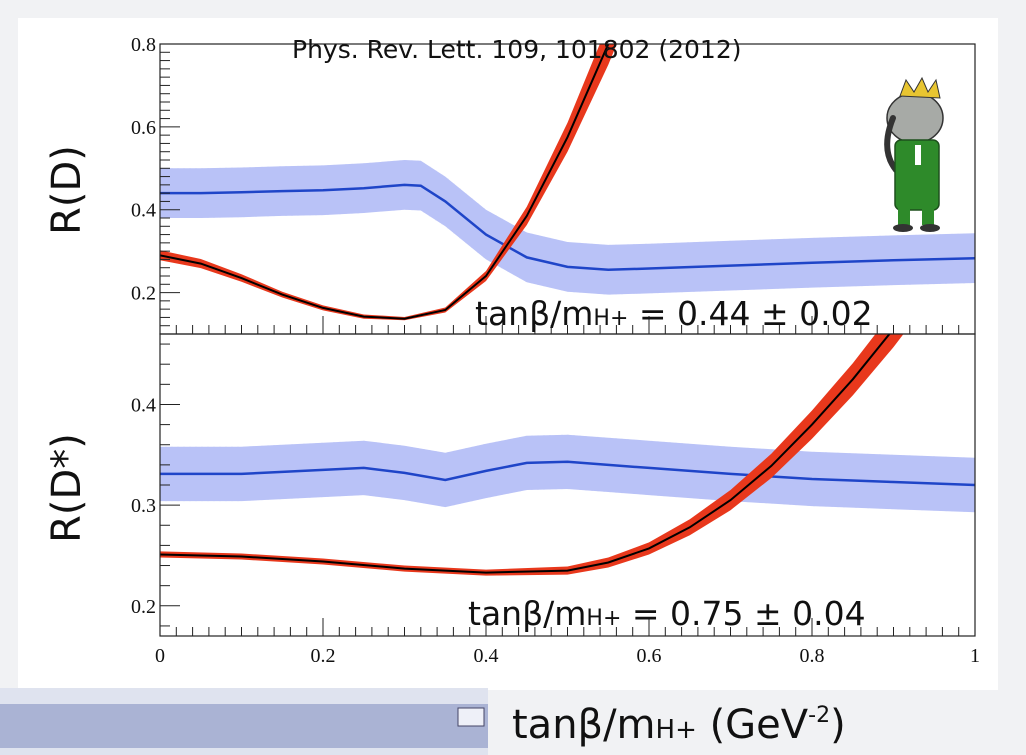 This screenshot has height=755, width=1026. What do you see at coordinates (975, 656) in the screenshot?
I see `x-tick-label: 1` at bounding box center [975, 656].